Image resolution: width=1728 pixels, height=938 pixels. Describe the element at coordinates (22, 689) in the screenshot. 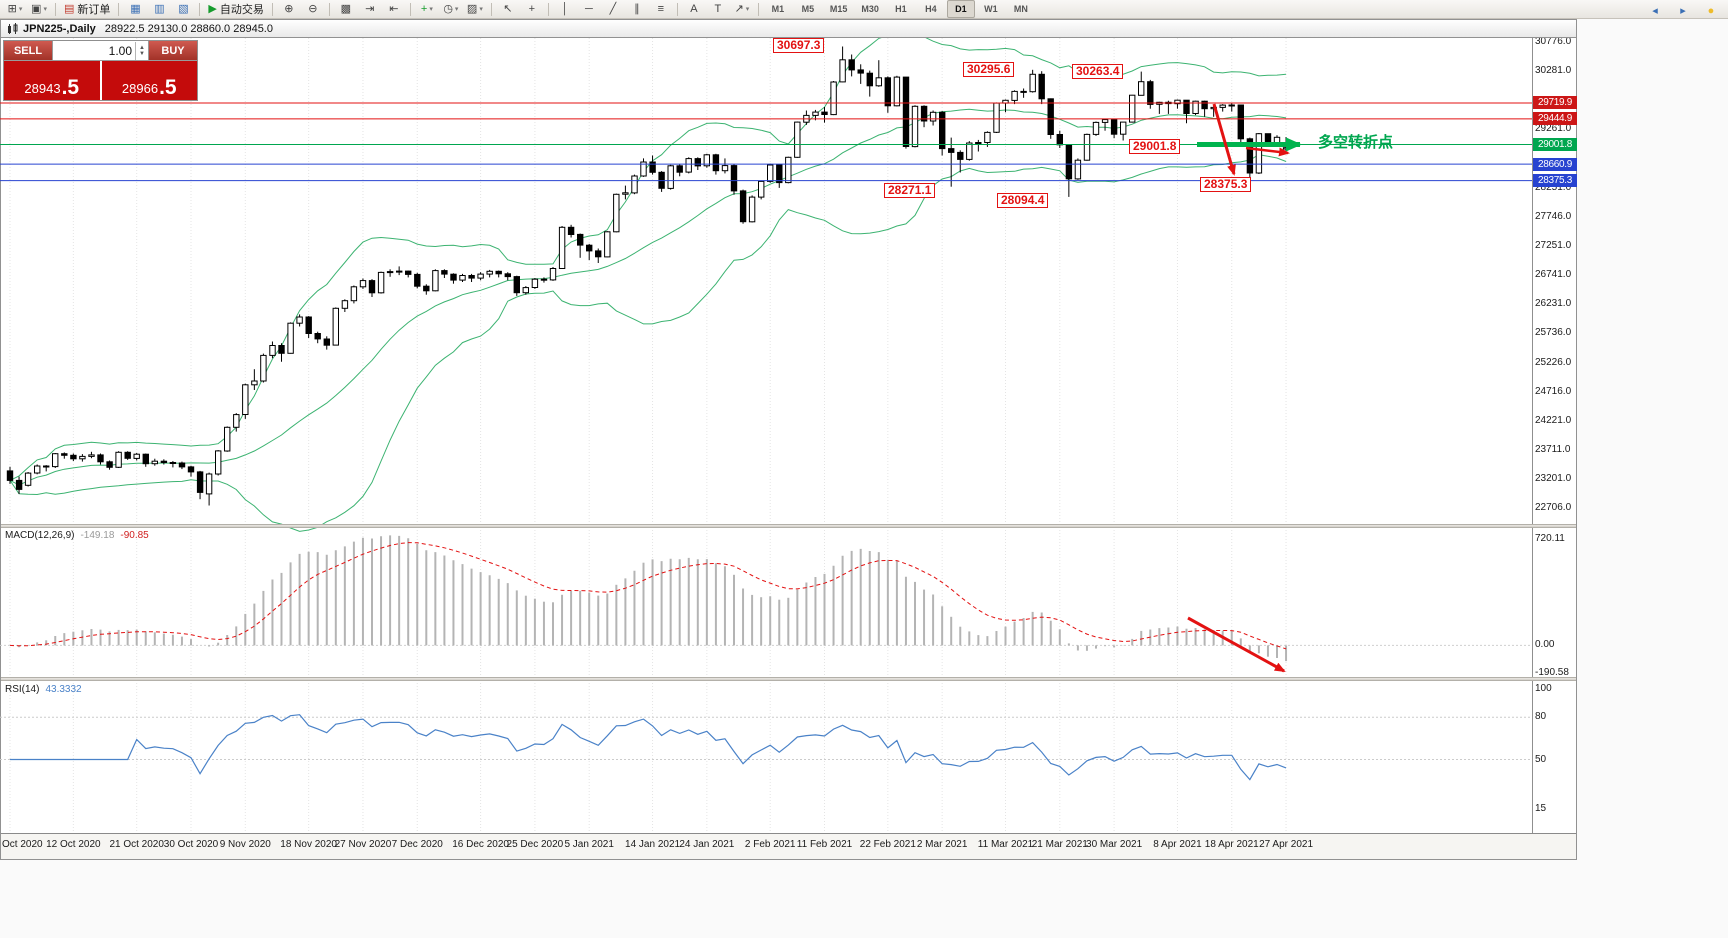

I see `rsi-label: RSI(14)` at that location.